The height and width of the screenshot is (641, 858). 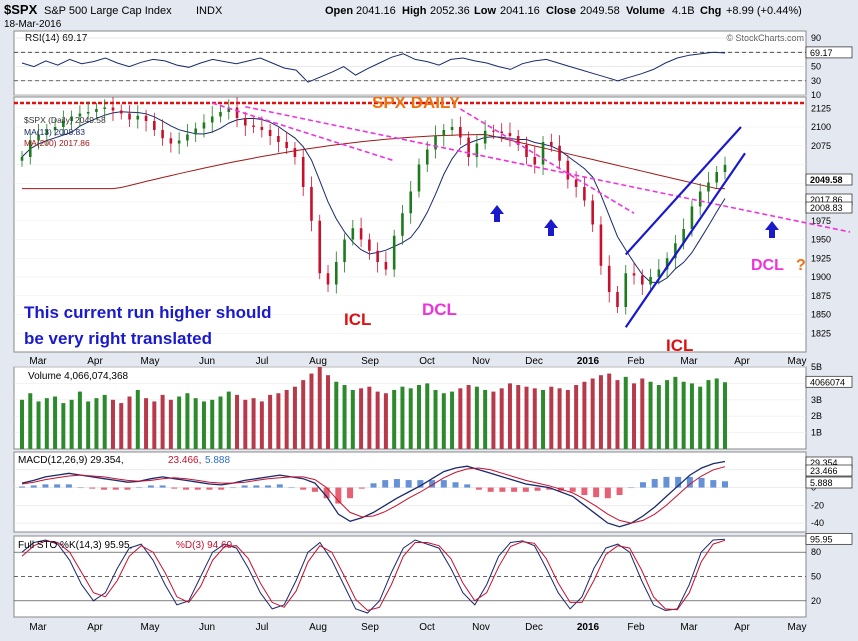 I want to click on macd-last-label: 29.354, so click(x=824, y=463).